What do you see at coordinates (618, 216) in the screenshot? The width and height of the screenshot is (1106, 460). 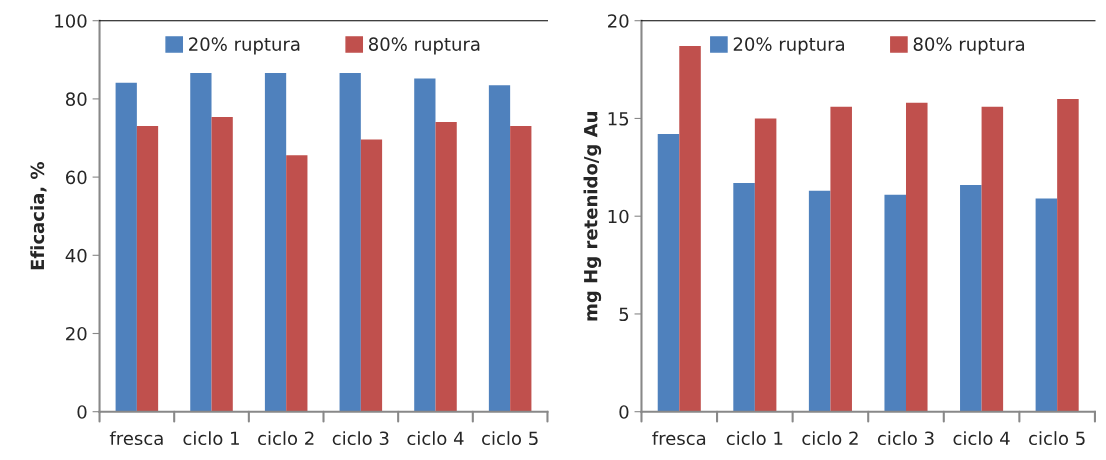 I see `y-tick-label: 10` at bounding box center [618, 216].